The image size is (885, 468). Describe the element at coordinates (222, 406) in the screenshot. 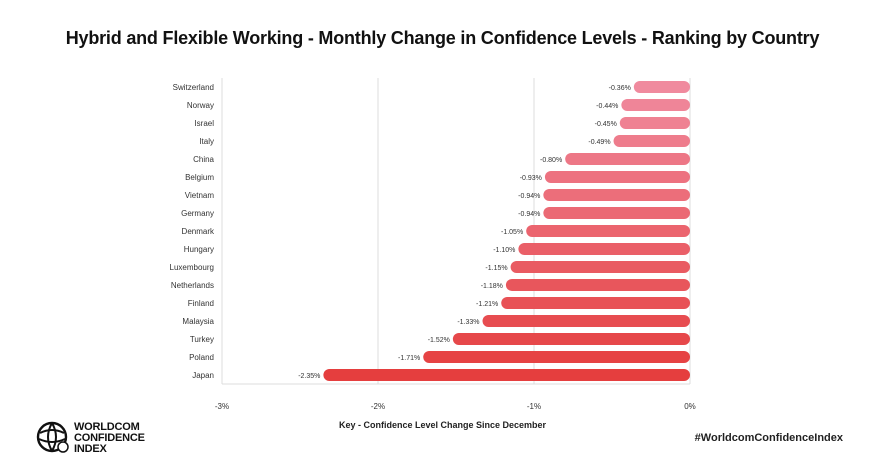

I see `x-tick-label: -3%` at that location.